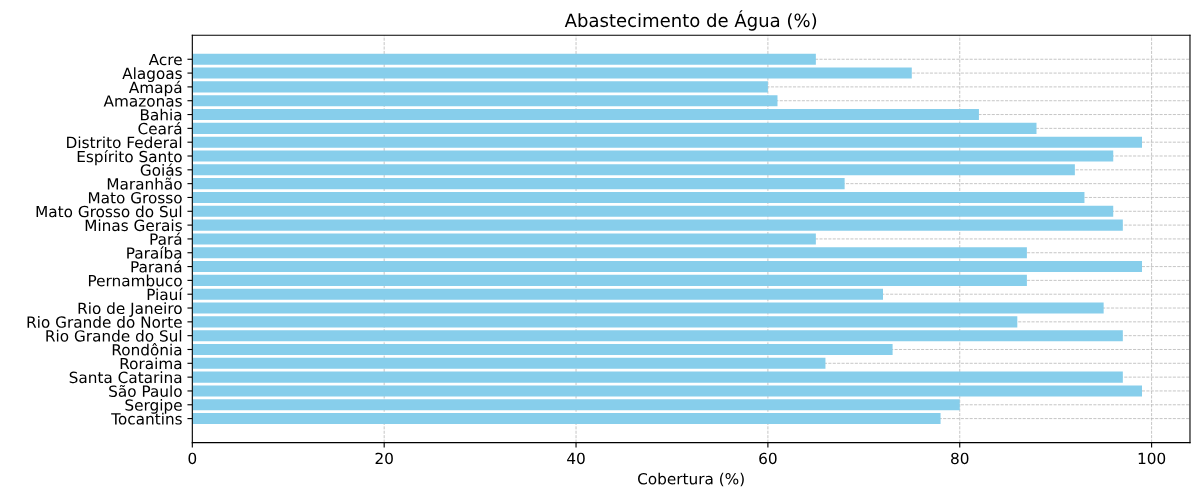 The height and width of the screenshot is (503, 1202). Describe the element at coordinates (154, 252) in the screenshot. I see `y-tick-label: Paraíba` at that location.